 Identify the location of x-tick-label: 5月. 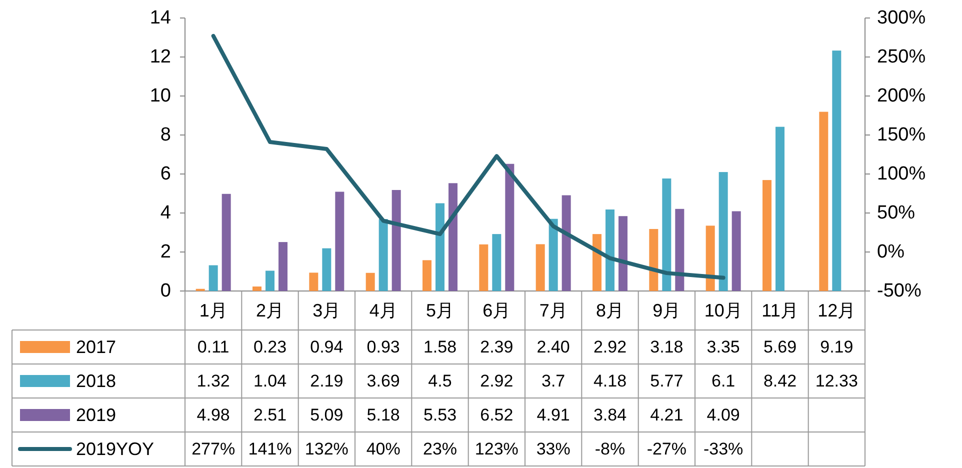
(440, 310).